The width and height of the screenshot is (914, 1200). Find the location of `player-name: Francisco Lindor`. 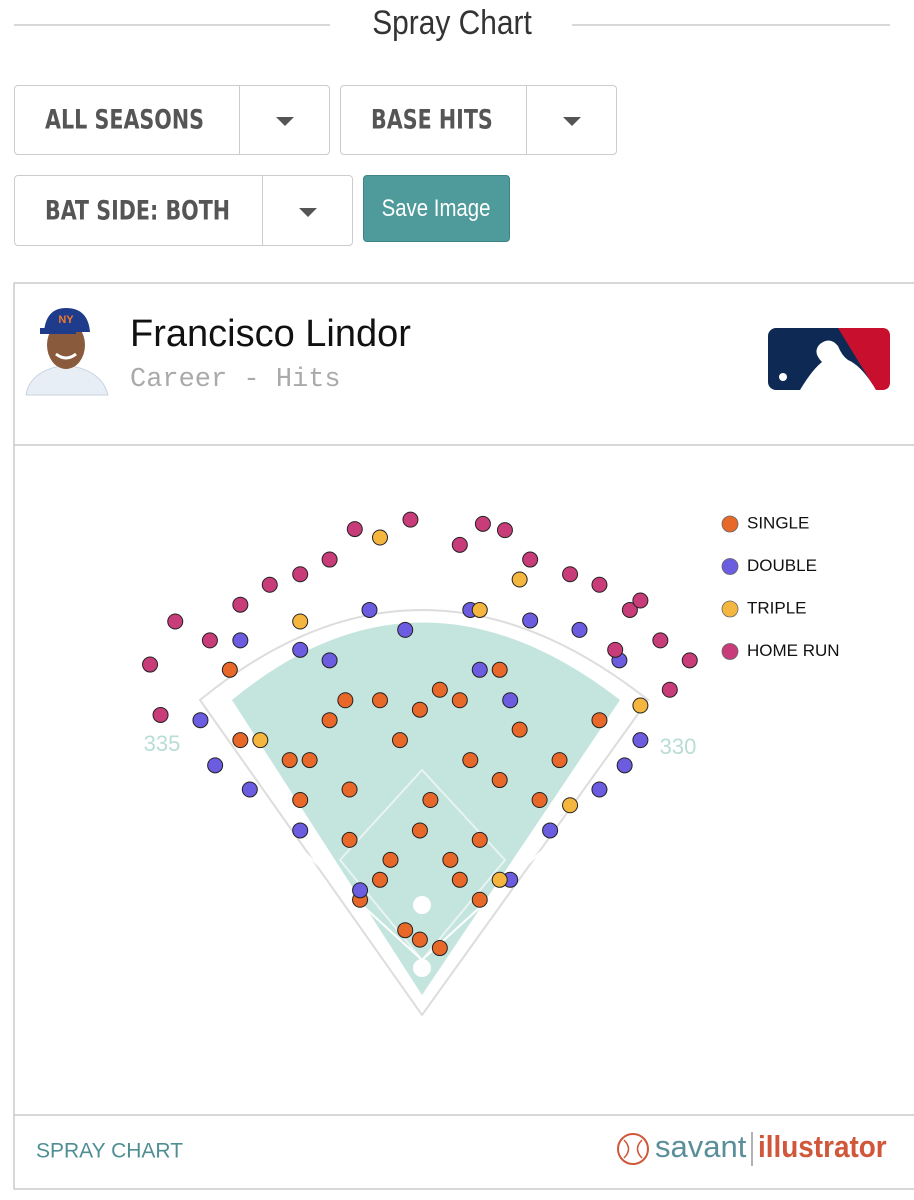

player-name: Francisco Lindor is located at coordinates (270, 334).